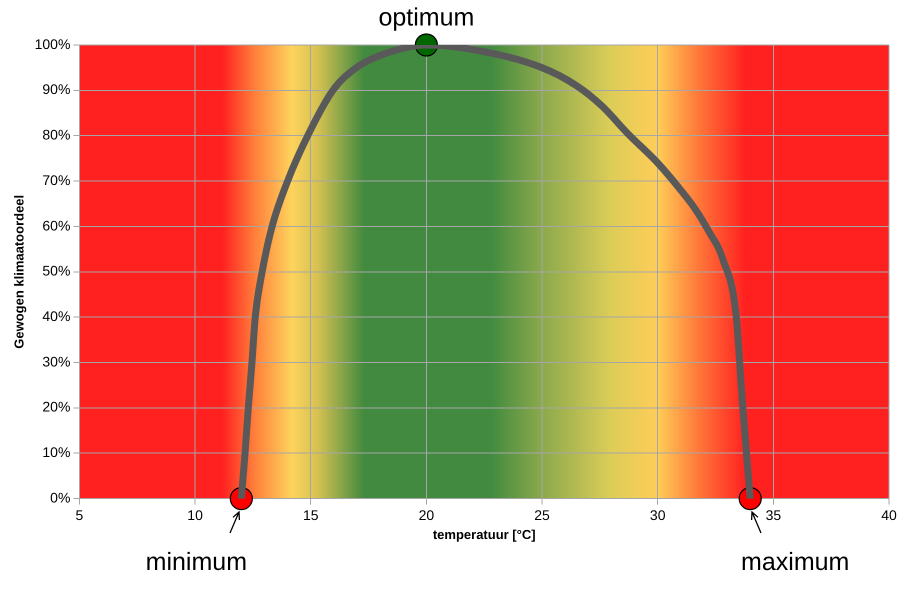  Describe the element at coordinates (426, 17) in the screenshot. I see `annotation: optimum` at that location.